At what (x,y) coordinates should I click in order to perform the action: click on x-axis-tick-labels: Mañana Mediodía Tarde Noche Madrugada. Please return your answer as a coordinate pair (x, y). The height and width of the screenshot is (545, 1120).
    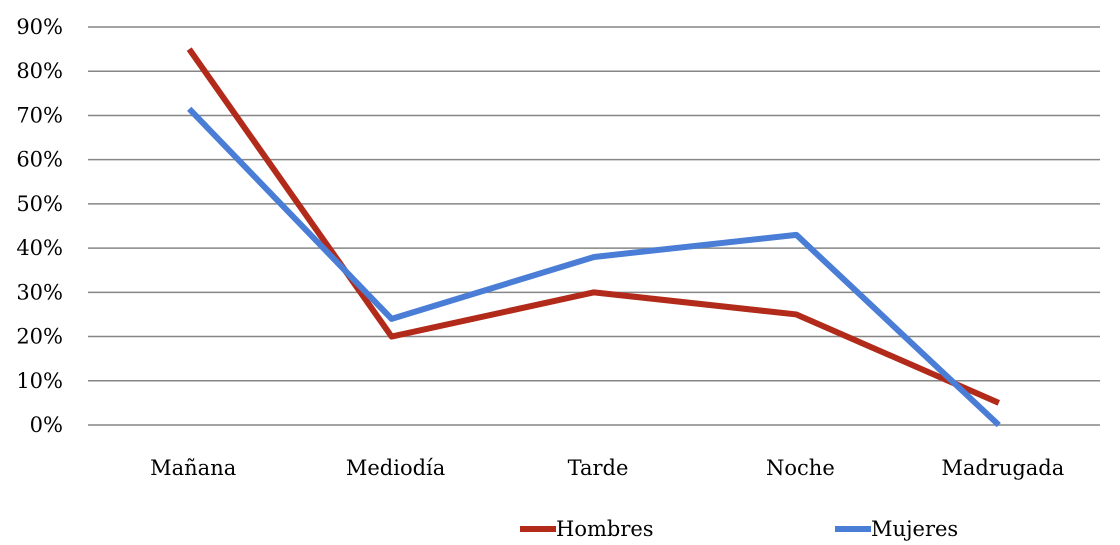
    Looking at the image, I should click on (607, 468).